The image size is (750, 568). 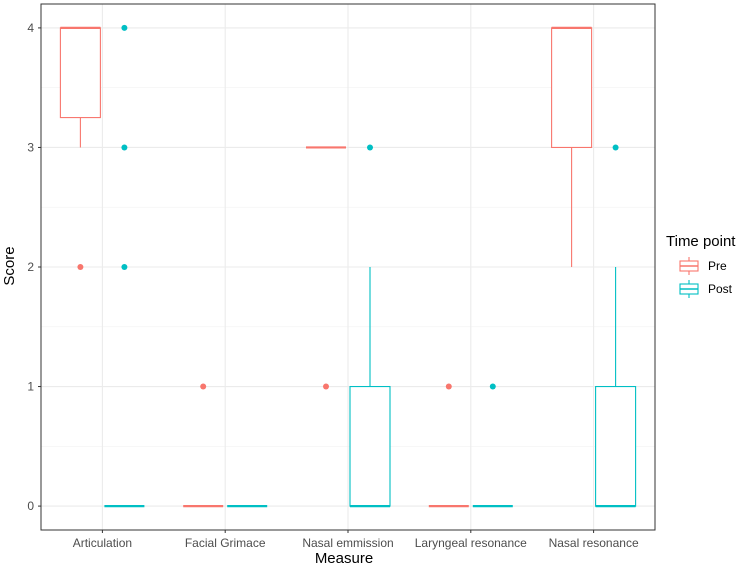 What do you see at coordinates (30, 28) in the screenshot?
I see `y-tick-label: 4` at bounding box center [30, 28].